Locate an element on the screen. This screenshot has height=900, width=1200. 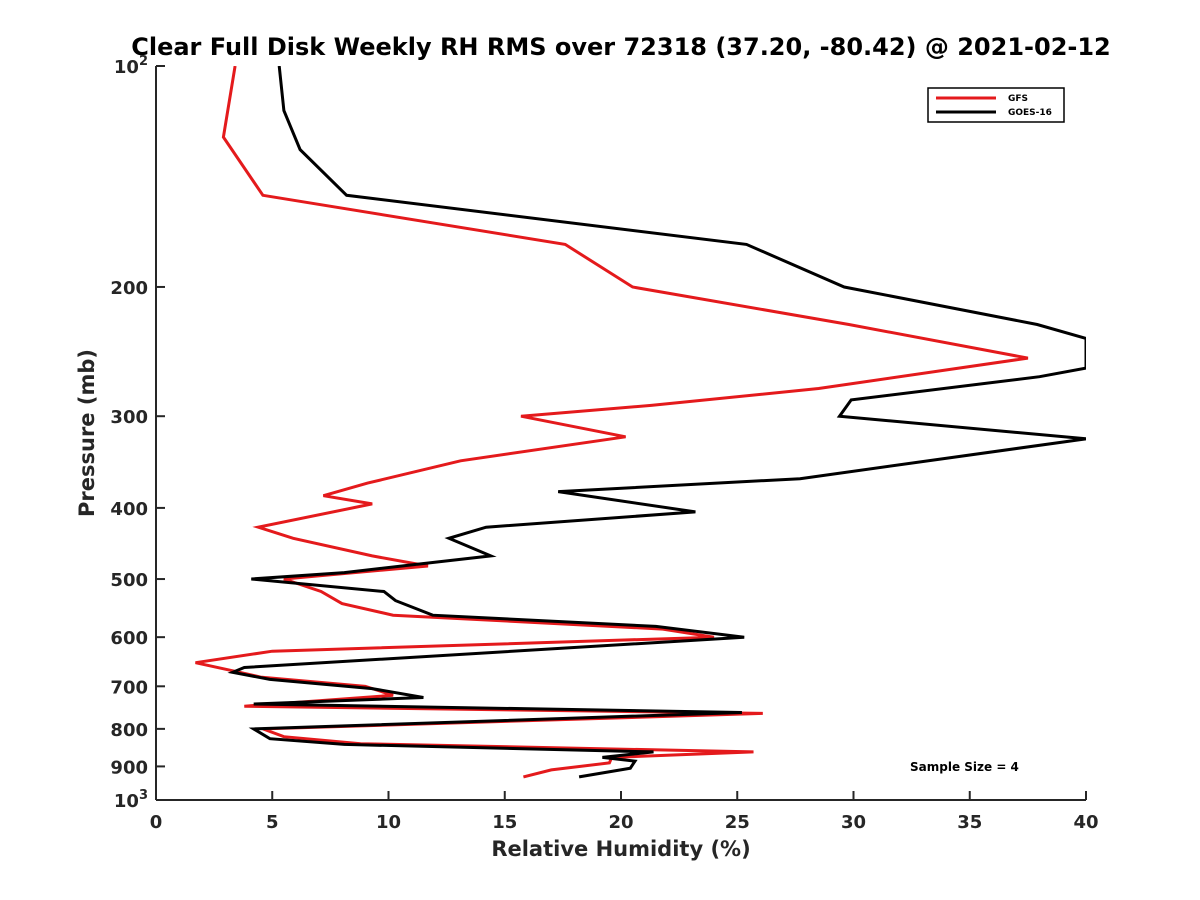
x-tick-label: 10 is located at coordinates (388, 822).